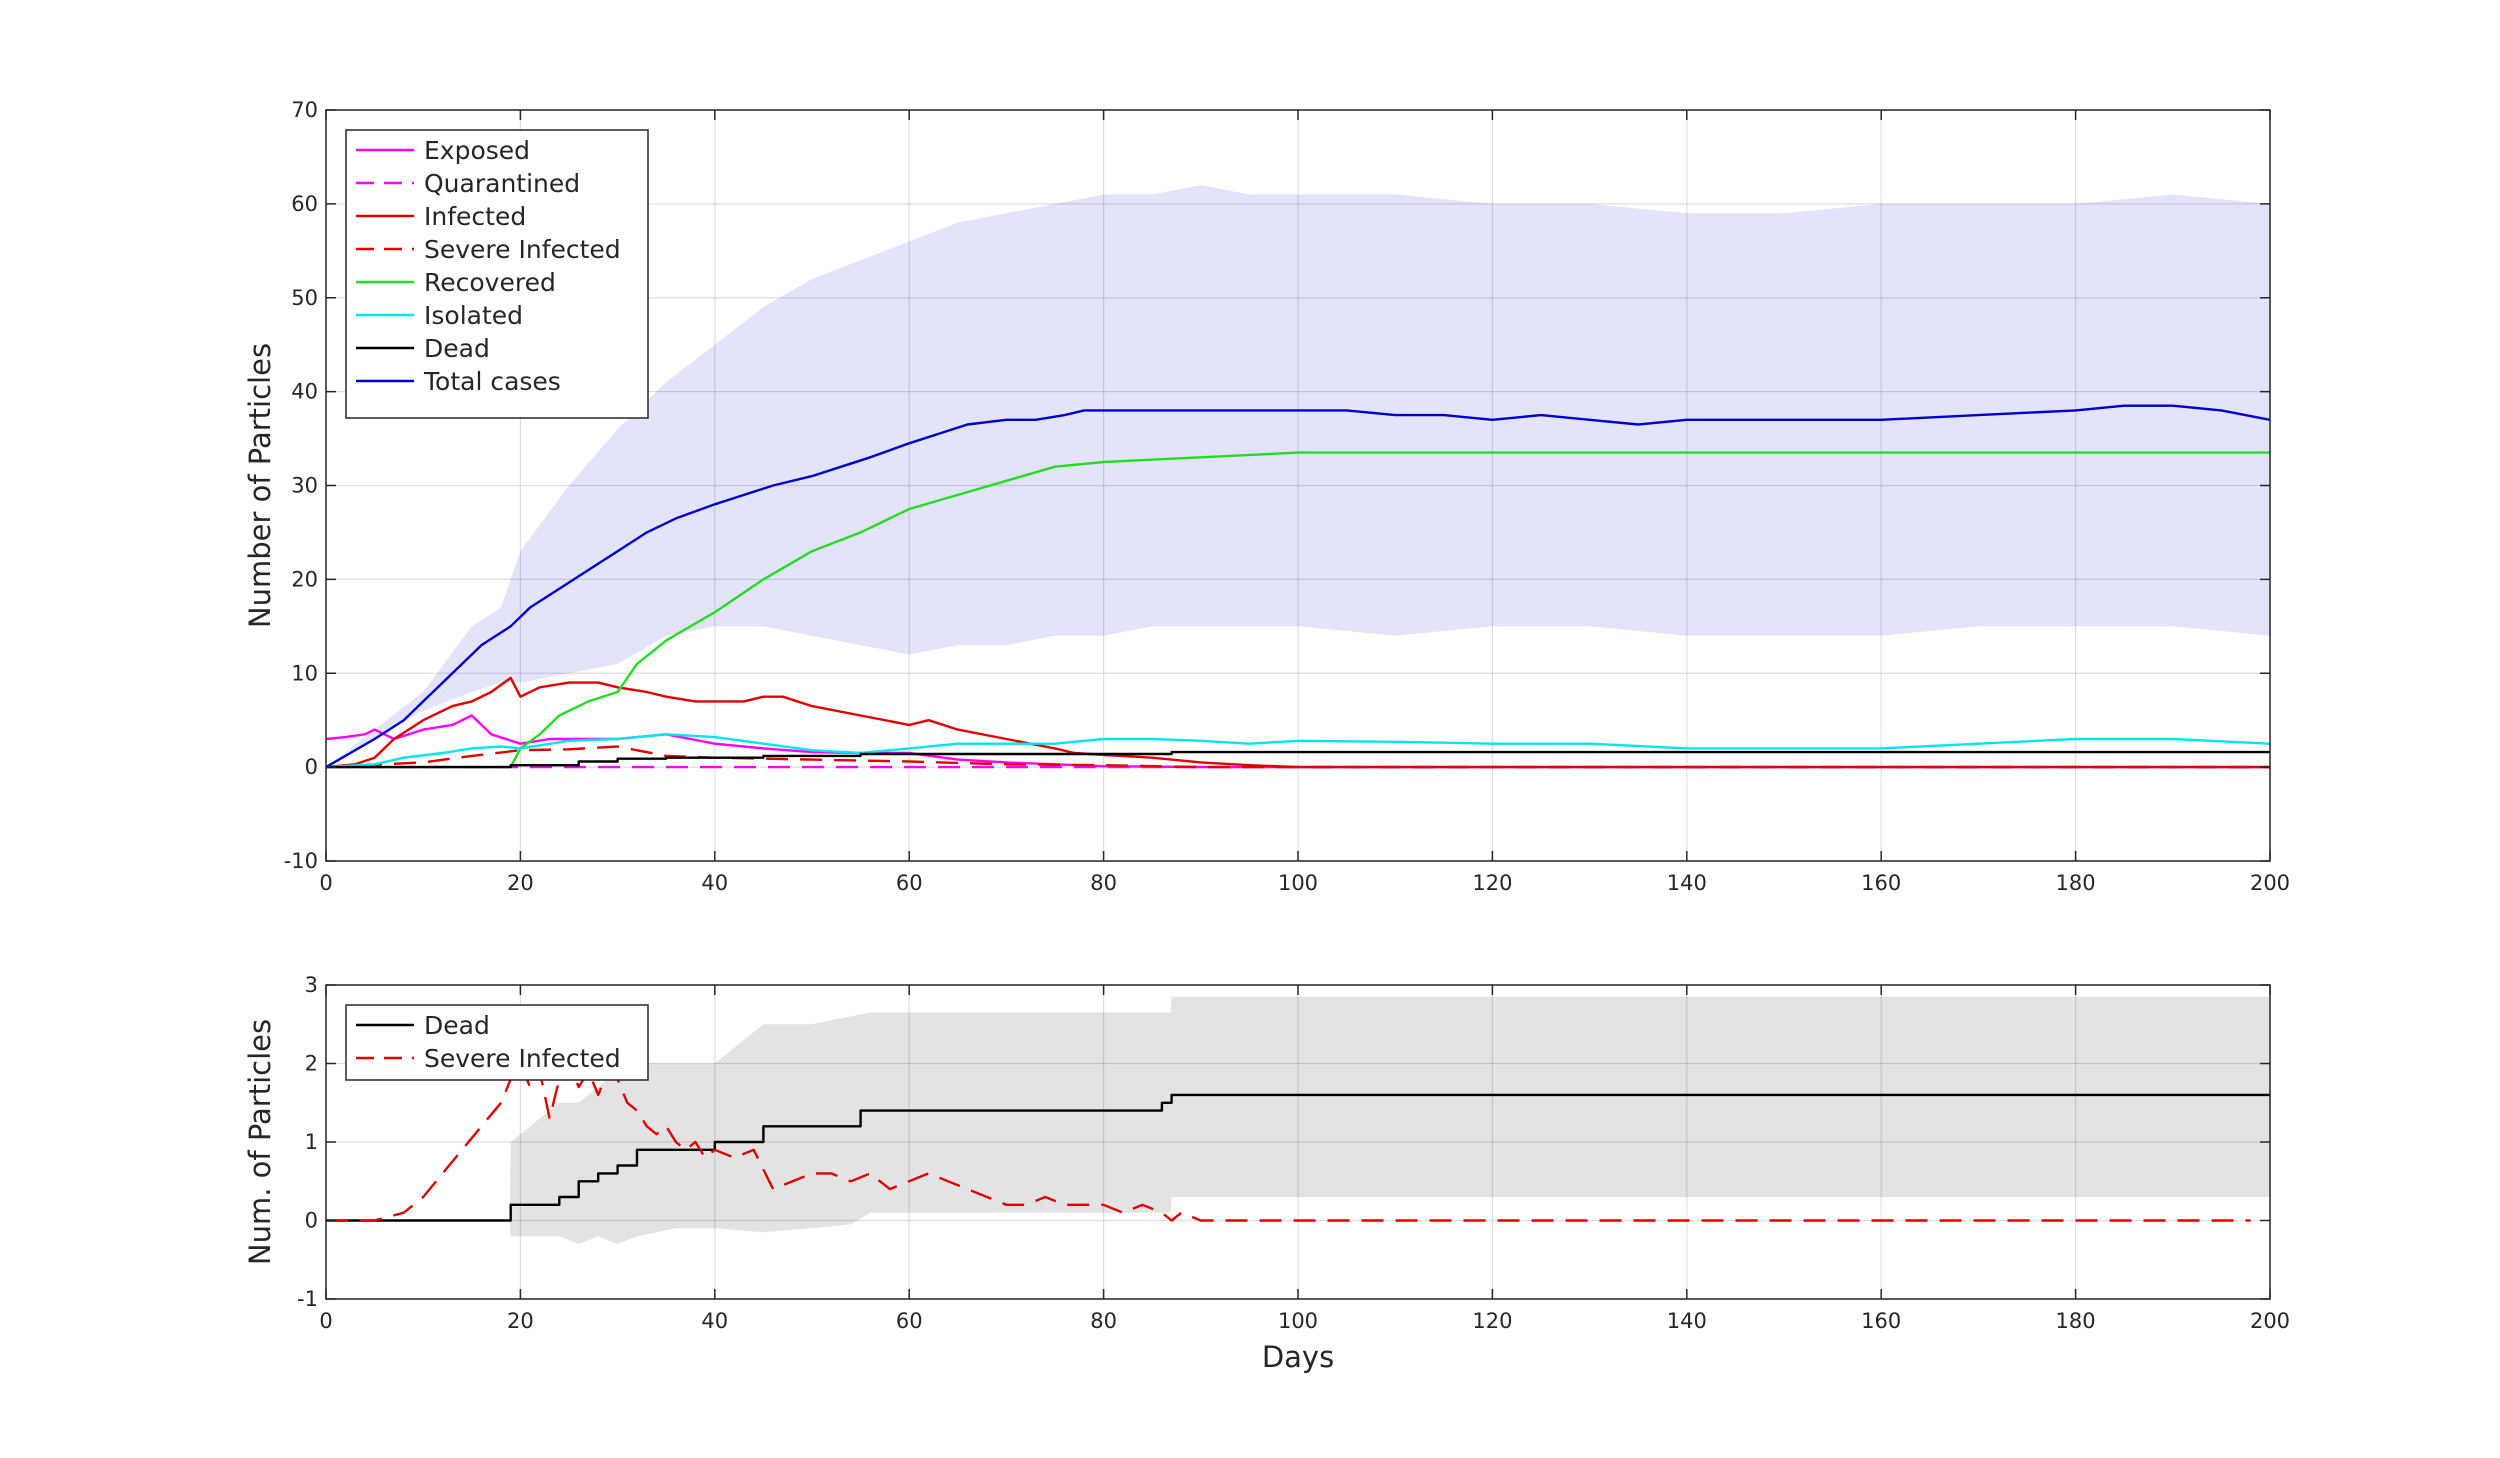 The width and height of the screenshot is (2500, 1458). Describe the element at coordinates (490, 282) in the screenshot. I see `legend-entry: Recovered` at that location.